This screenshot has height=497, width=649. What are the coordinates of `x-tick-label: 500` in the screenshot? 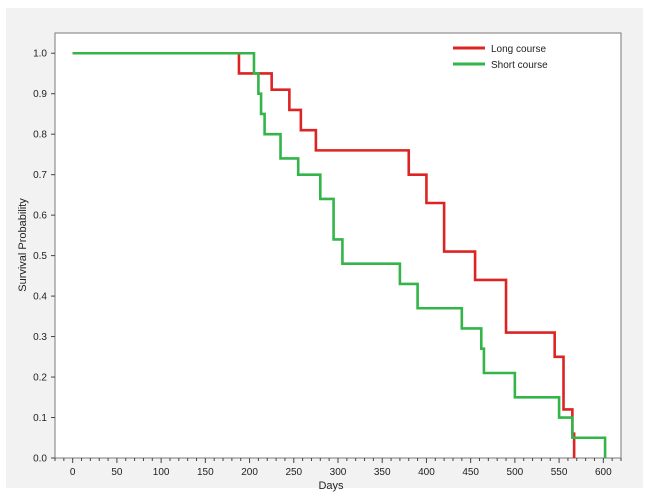 It's located at (515, 472).